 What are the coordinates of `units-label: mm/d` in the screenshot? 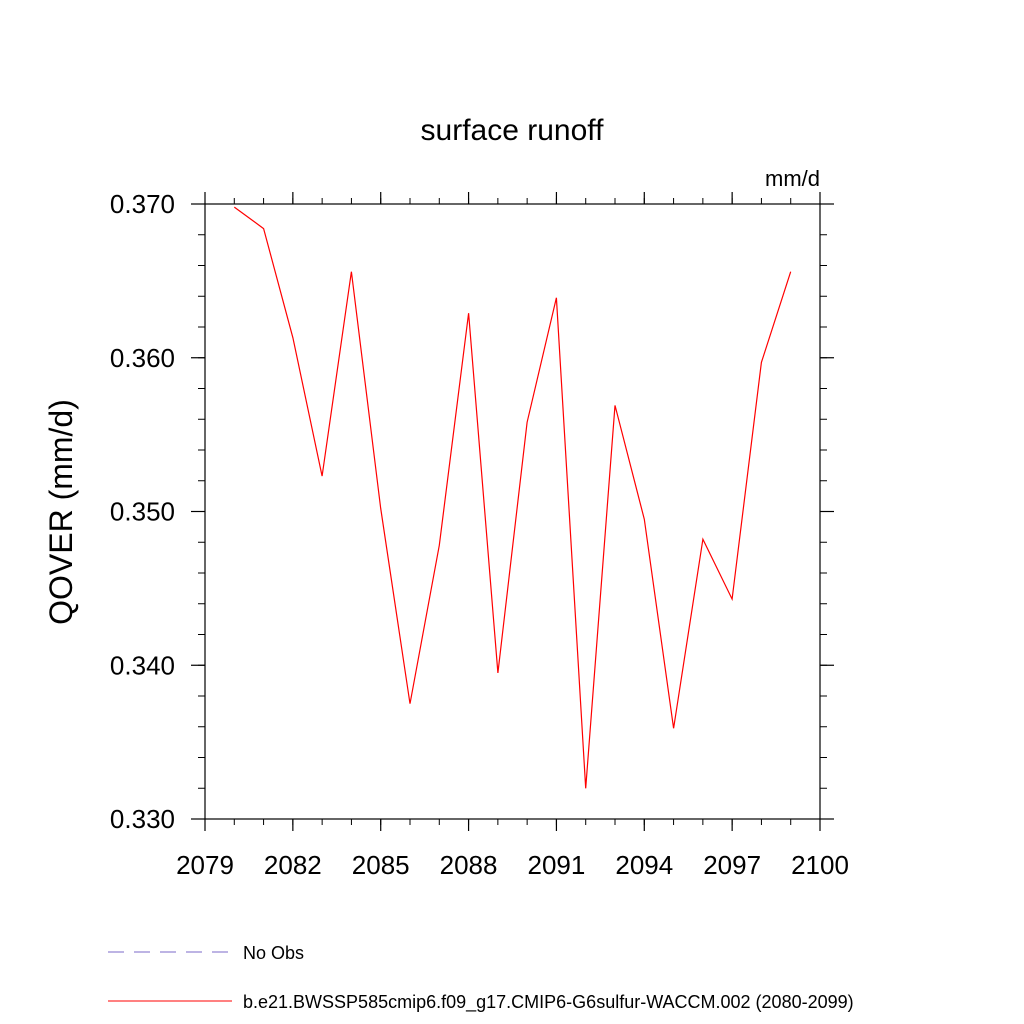 It's located at (792, 178).